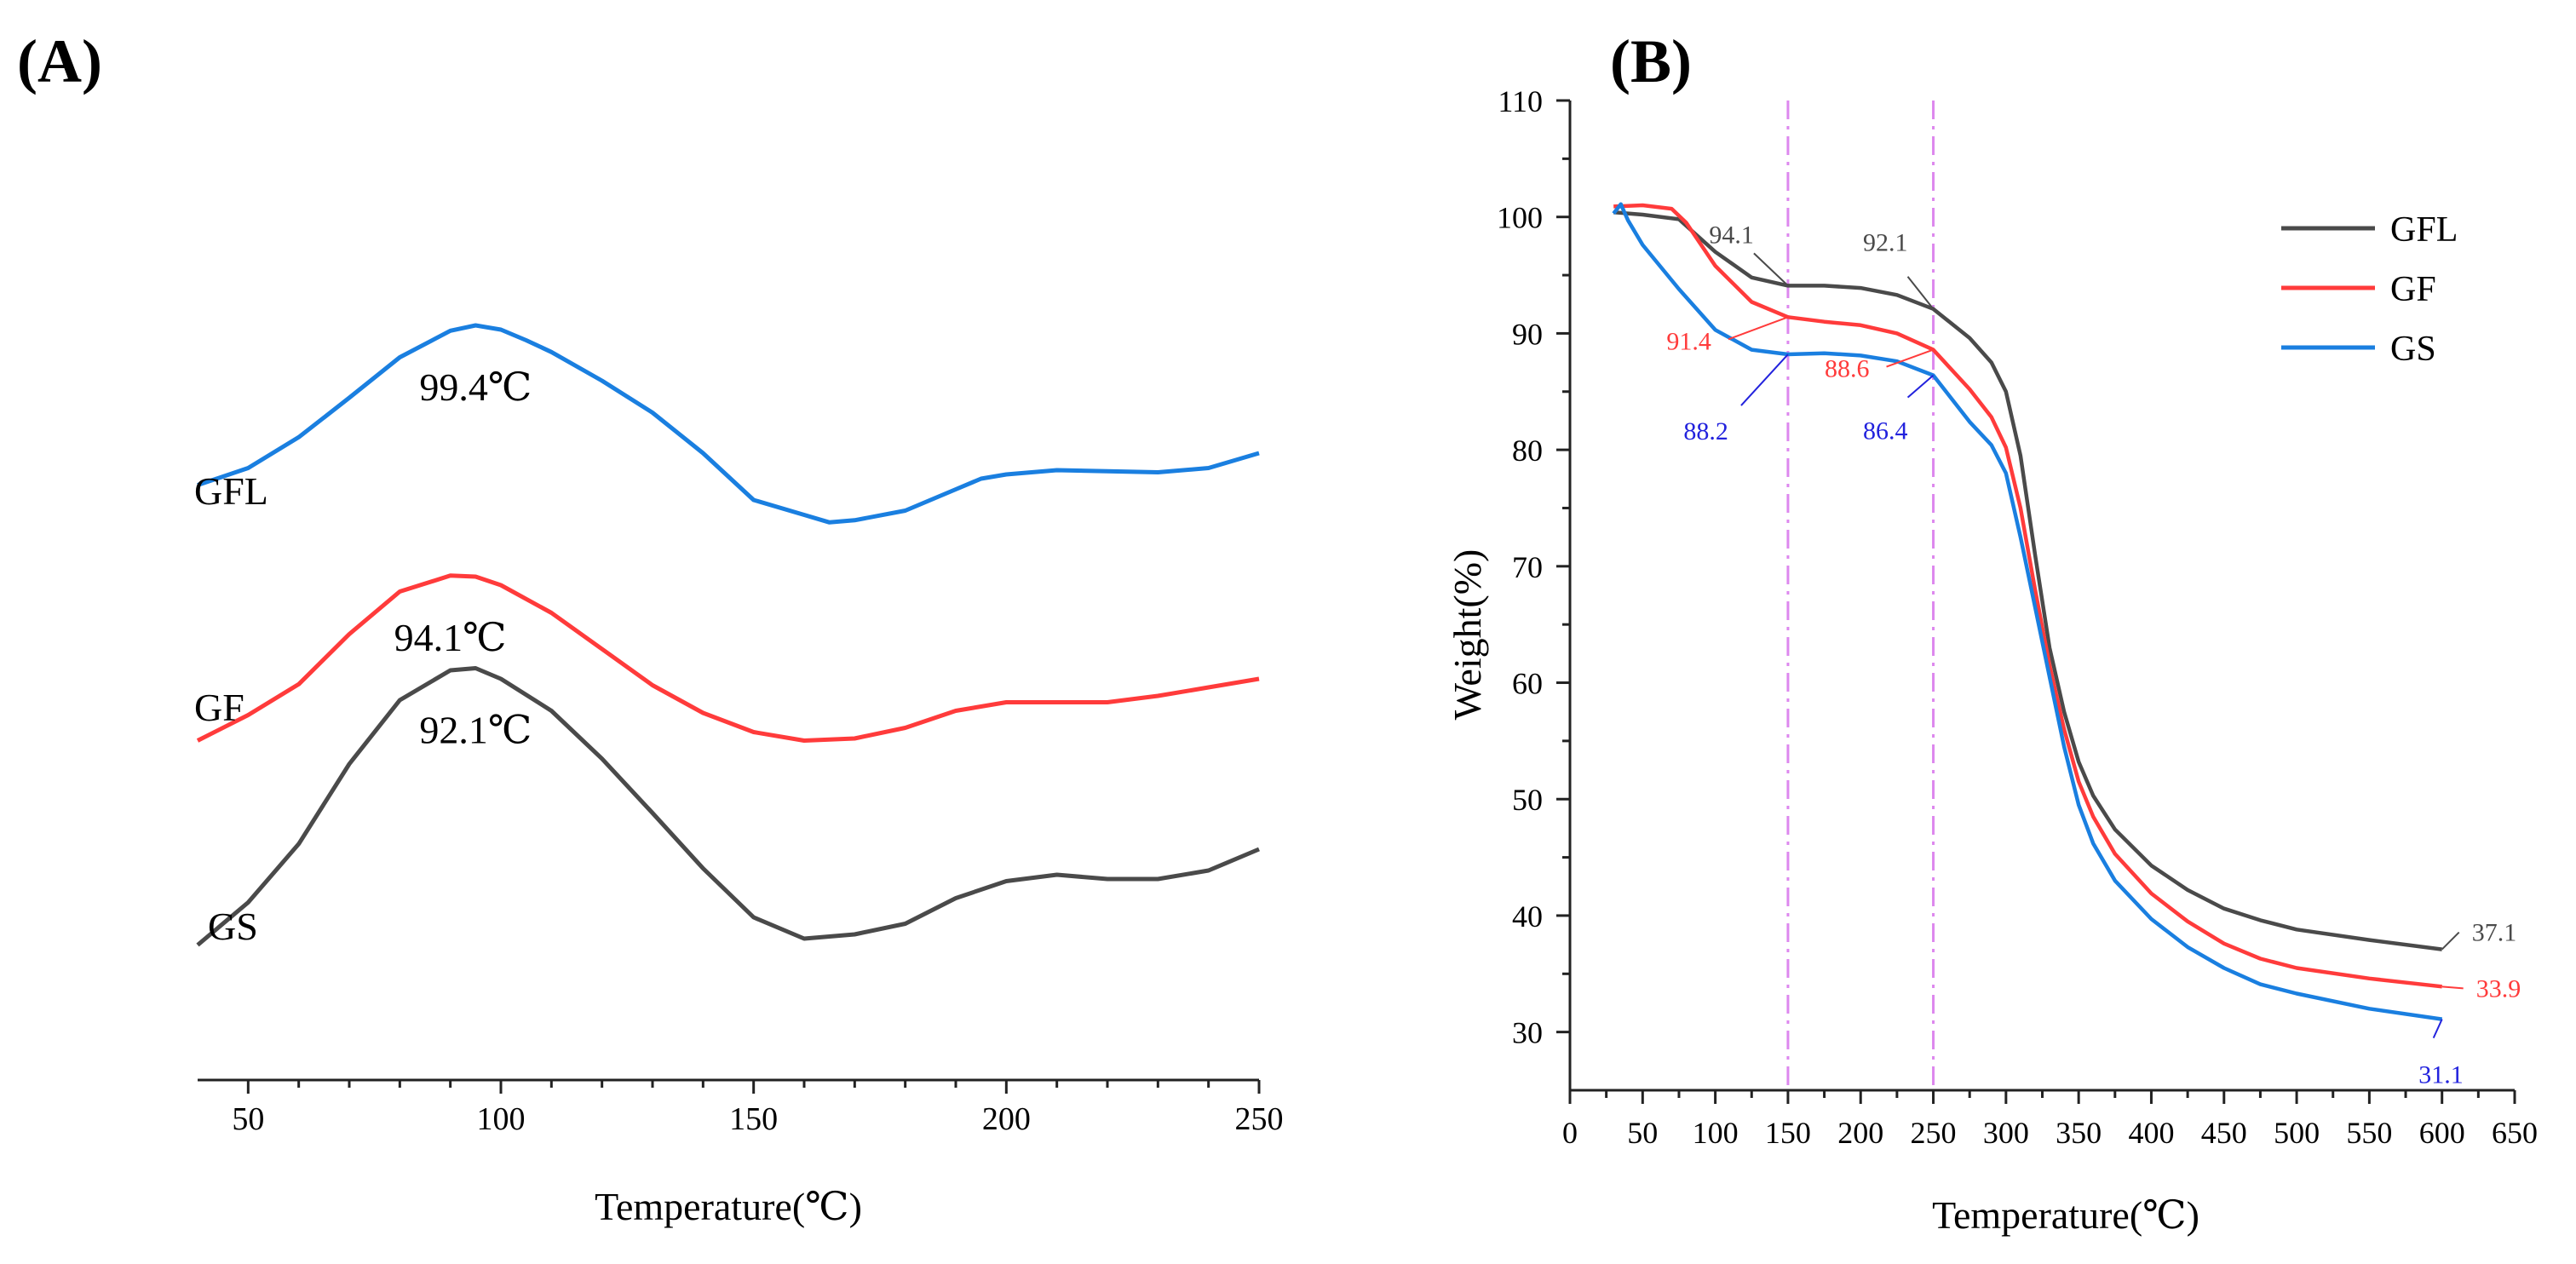 Image resolution: width=2576 pixels, height=1264 pixels. I want to click on dsc-x-tick-label: 250, so click(1260, 1119).